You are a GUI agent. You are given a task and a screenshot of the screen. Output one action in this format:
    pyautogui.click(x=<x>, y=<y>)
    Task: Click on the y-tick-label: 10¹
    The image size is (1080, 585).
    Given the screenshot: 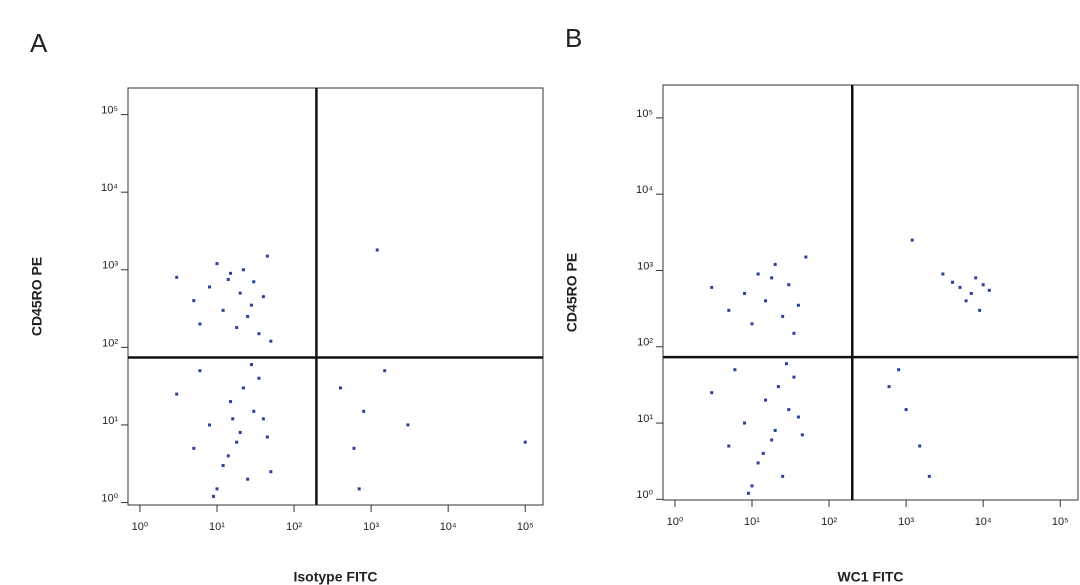 What is the action you would take?
    pyautogui.click(x=645, y=419)
    